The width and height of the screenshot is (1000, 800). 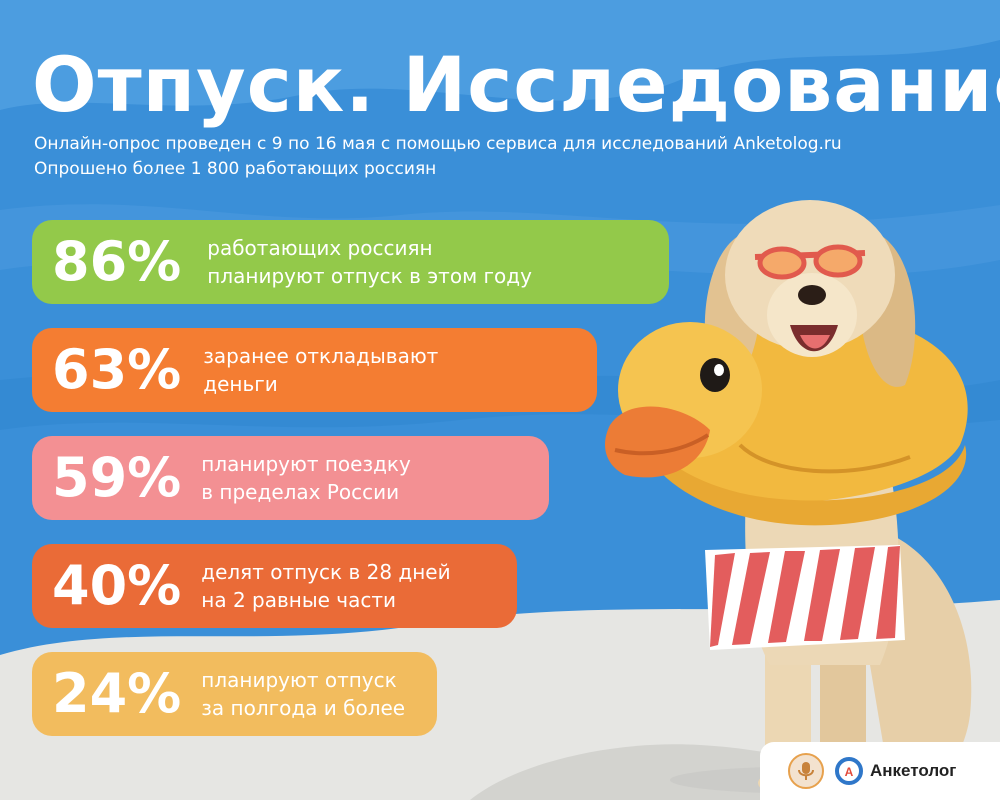 I want to click on stat-line: планируют отпуск, so click(x=299, y=680).